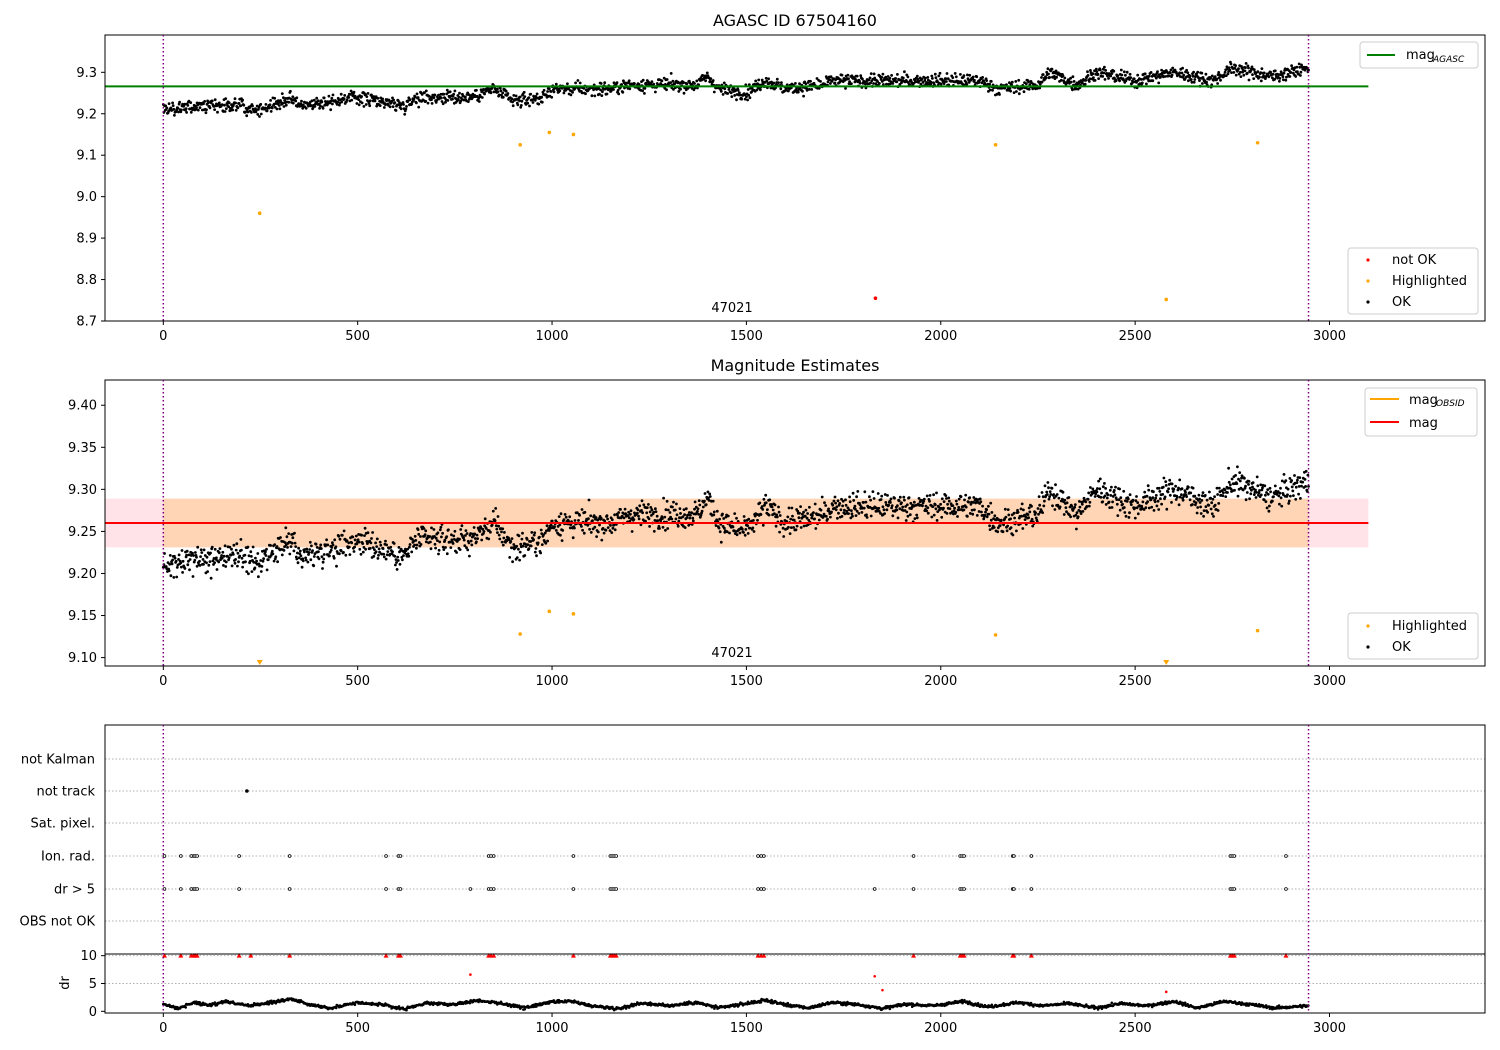 The width and height of the screenshot is (1500, 1050). Describe the element at coordinates (1450, 404) in the screenshot. I see `legend-label-sub: OBSID` at that location.